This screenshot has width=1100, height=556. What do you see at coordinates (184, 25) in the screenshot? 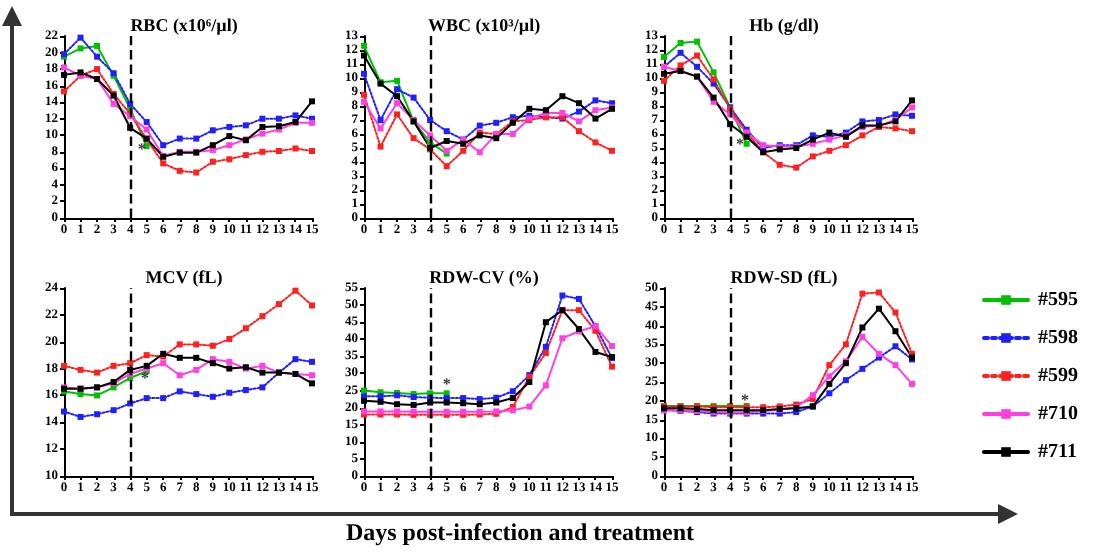
I see `chart-title: RBC (x10⁶/µl)` at bounding box center [184, 25].